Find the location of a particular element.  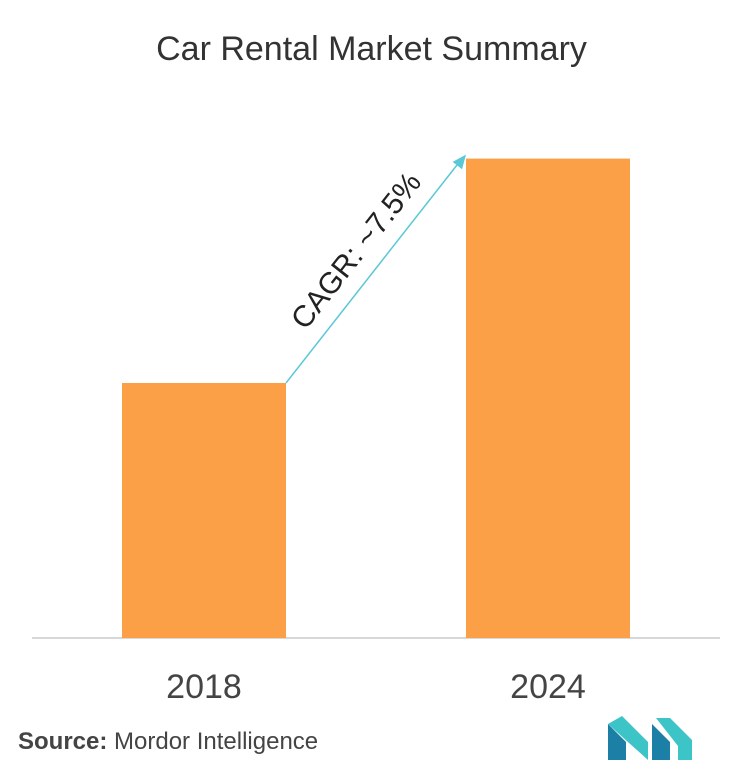

chart-title: Car Rental Market Summary is located at coordinates (371, 49).